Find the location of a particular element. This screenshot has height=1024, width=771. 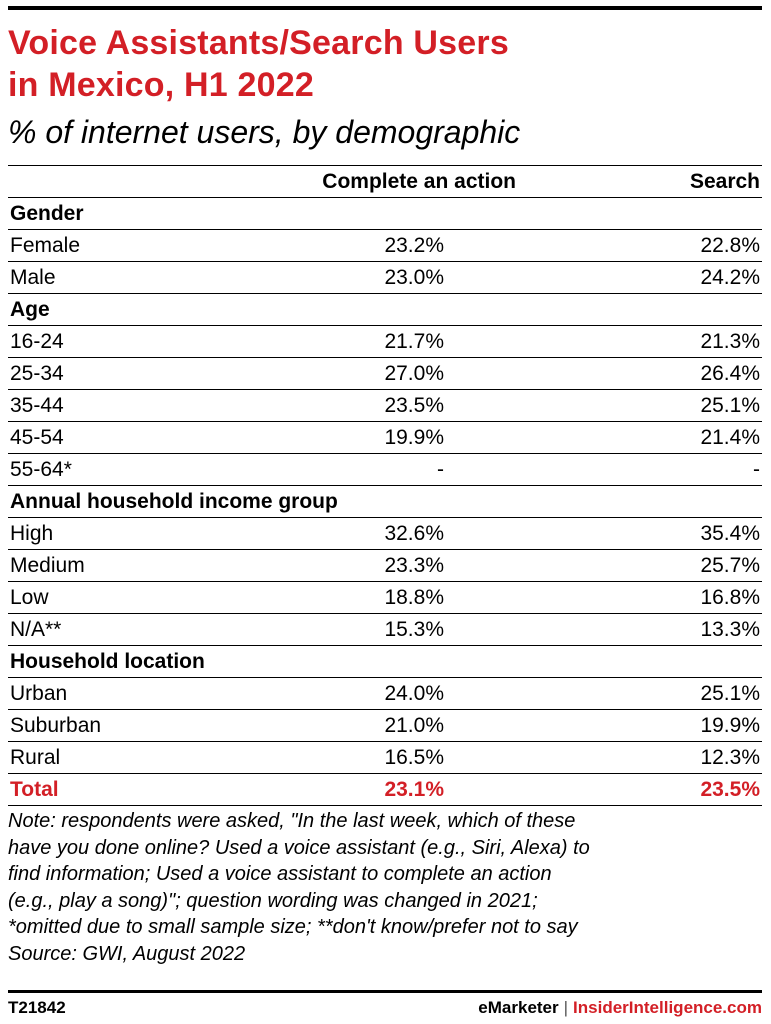

row-label: 35-44 is located at coordinates (37, 405).